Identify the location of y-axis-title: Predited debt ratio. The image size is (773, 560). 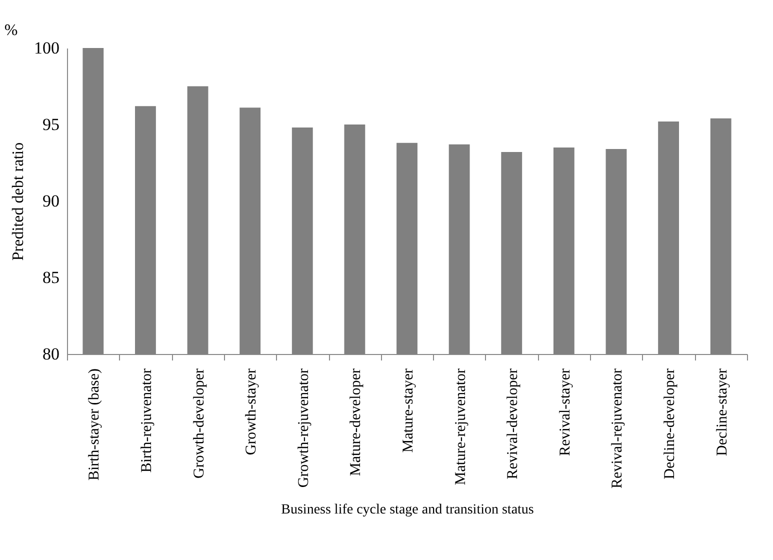
(18, 201).